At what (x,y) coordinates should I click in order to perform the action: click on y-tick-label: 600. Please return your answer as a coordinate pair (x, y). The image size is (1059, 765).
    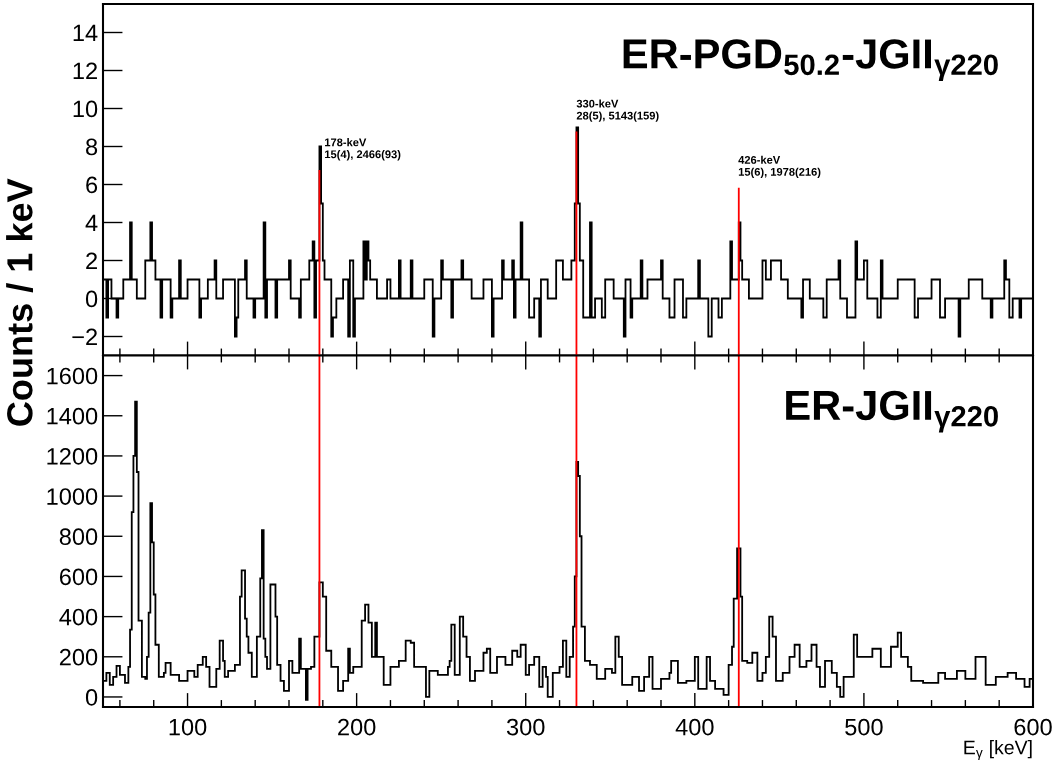
    Looking at the image, I should click on (78, 577).